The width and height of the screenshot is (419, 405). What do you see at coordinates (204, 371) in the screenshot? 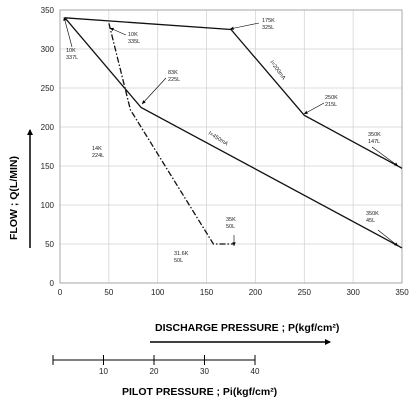
I see `pilot-tick-label: 30` at bounding box center [204, 371].